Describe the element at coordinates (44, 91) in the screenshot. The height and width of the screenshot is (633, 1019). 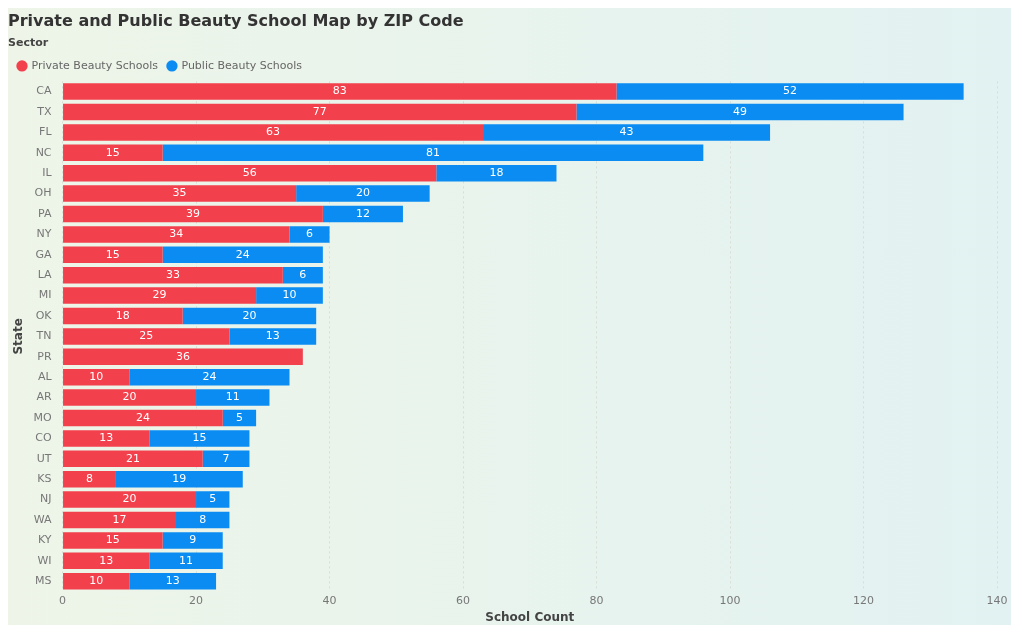
I see `y-tick-label: CA` at that location.